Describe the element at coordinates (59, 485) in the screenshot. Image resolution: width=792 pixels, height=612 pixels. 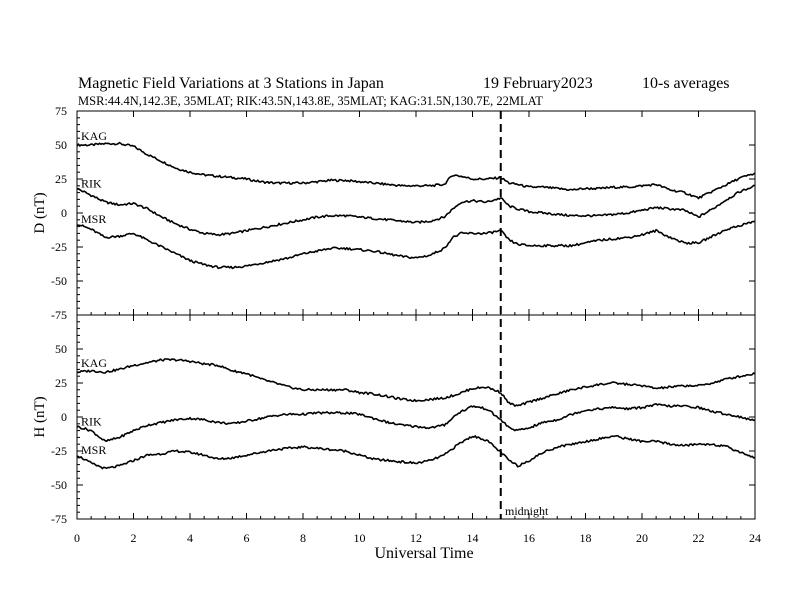
I see `h-y-tick-label: -50` at that location.